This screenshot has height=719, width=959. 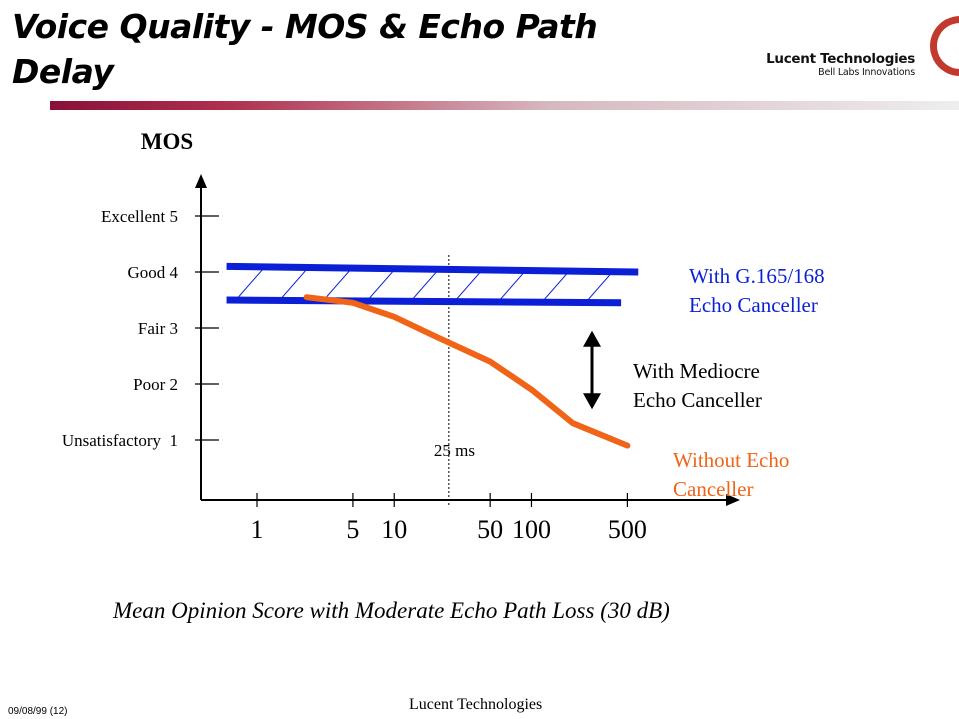 What do you see at coordinates (467, 371) in the screenshot?
I see `no-canceller-series-line` at bounding box center [467, 371].